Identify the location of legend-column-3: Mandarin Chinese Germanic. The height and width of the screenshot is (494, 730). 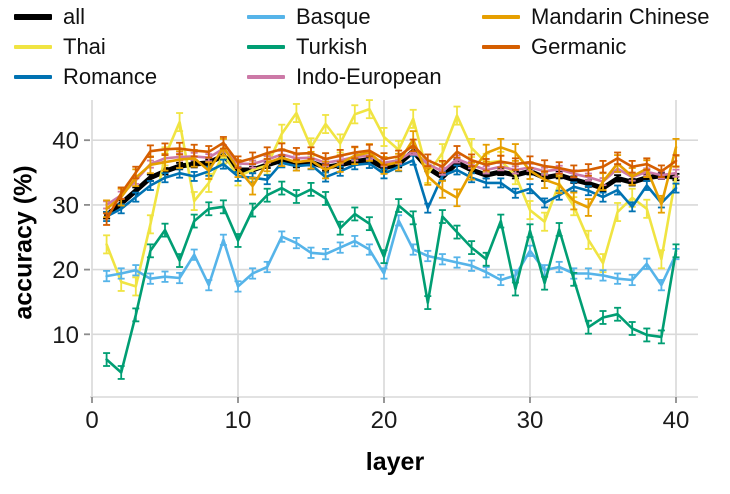
(596, 32).